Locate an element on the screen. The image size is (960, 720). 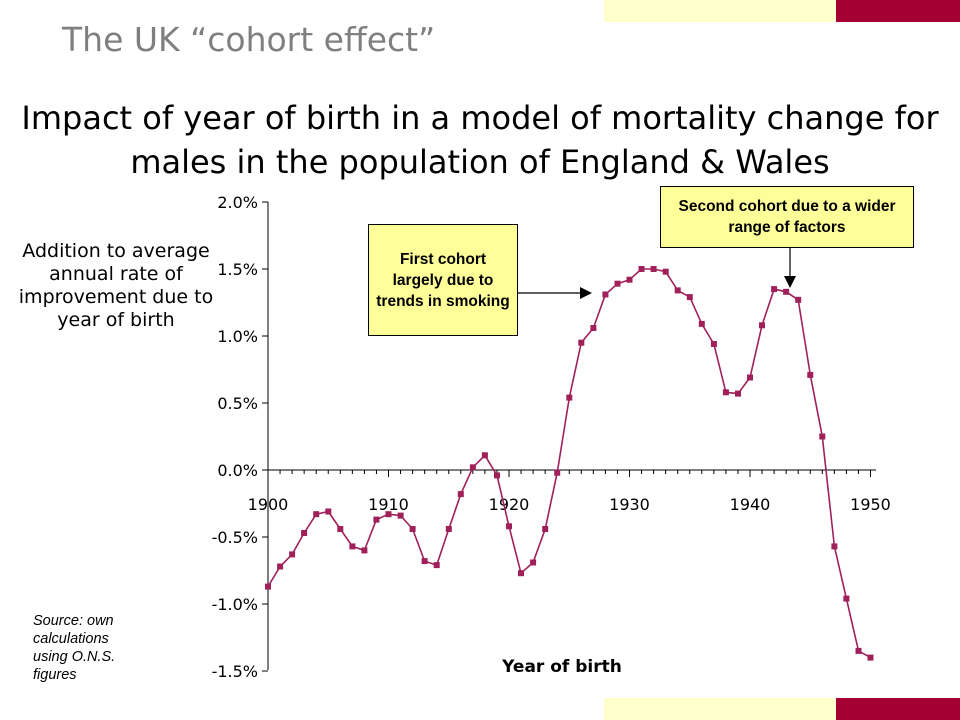
x-tick-label: 1940 is located at coordinates (750, 504).